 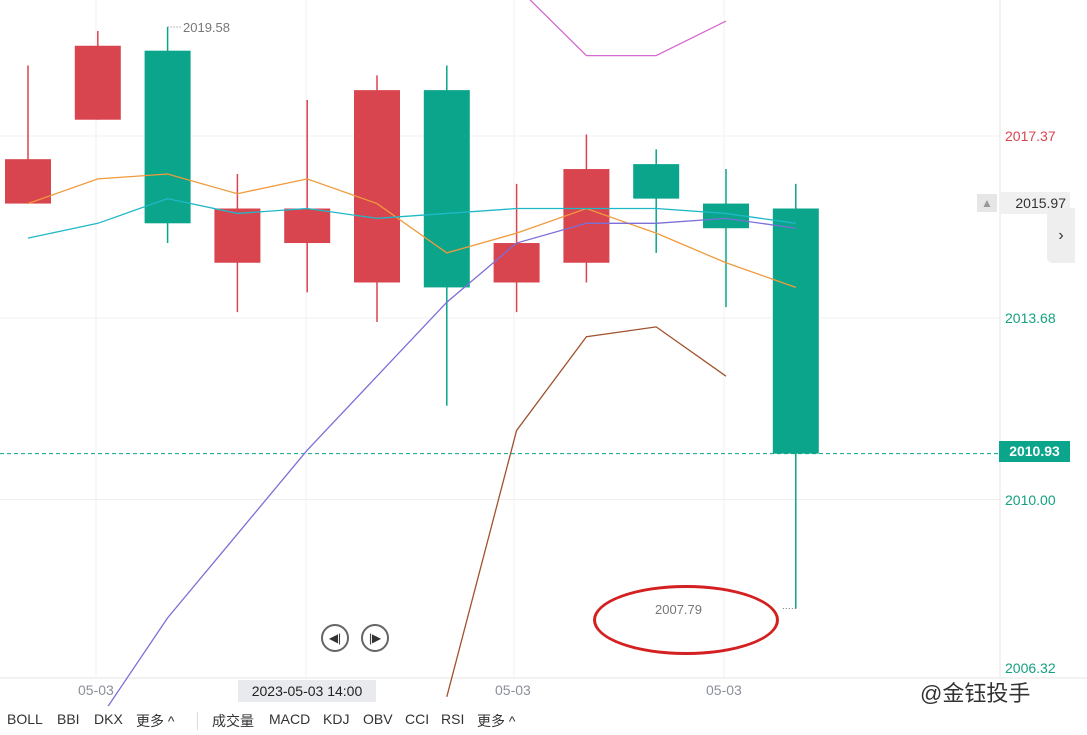 I want to click on annotation-circle, so click(x=686, y=620).